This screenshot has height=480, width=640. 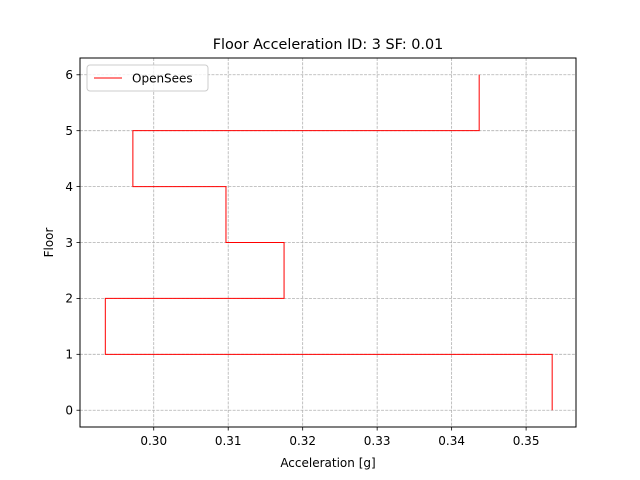 I want to click on chart-title: Floor Acceleration ID: 3 SF: 0.01, so click(x=328, y=45).